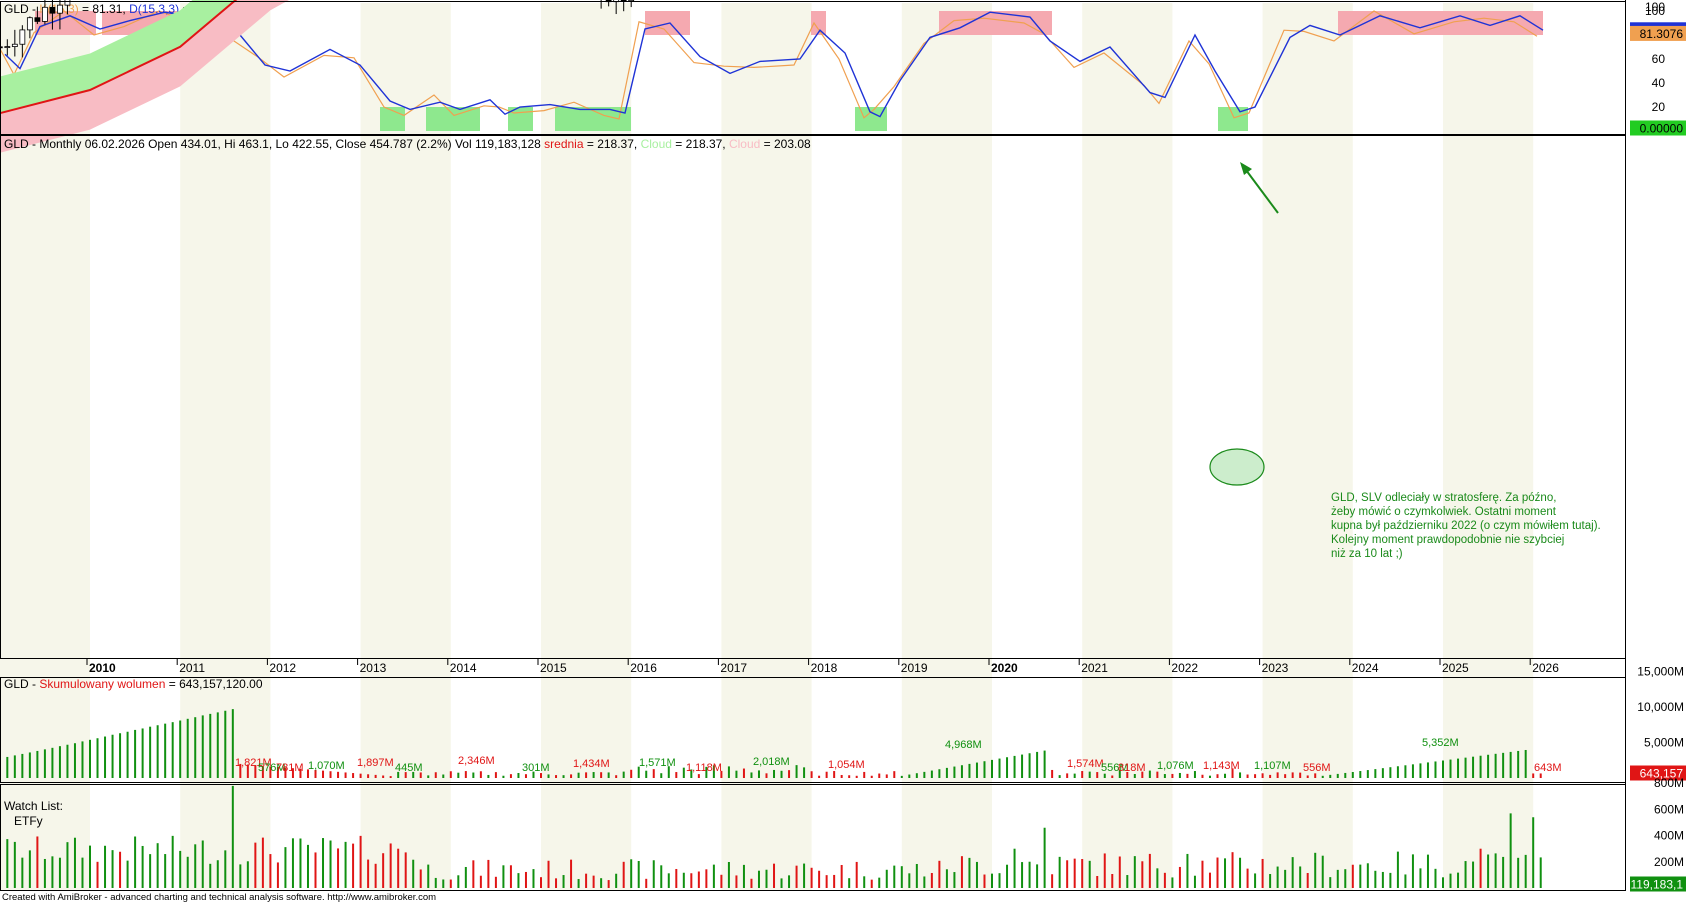 The width and height of the screenshot is (1686, 908). I want to click on cumvol-badge, so click(1658, 773).